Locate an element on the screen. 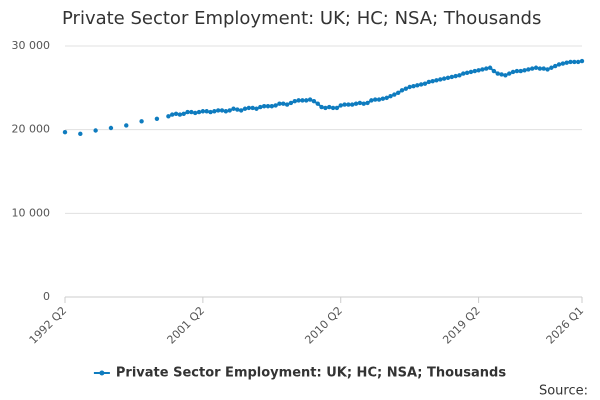 The width and height of the screenshot is (600, 400). x-tick-label: 1992 Q2 is located at coordinates (48, 325).